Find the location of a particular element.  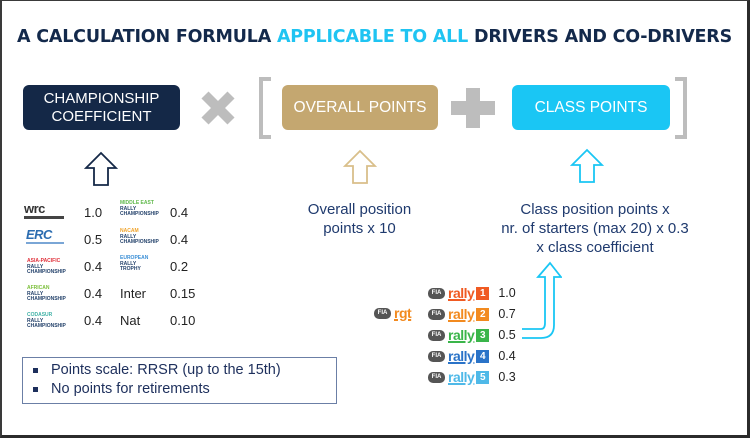

rally-number: 5 is located at coordinates (483, 377).